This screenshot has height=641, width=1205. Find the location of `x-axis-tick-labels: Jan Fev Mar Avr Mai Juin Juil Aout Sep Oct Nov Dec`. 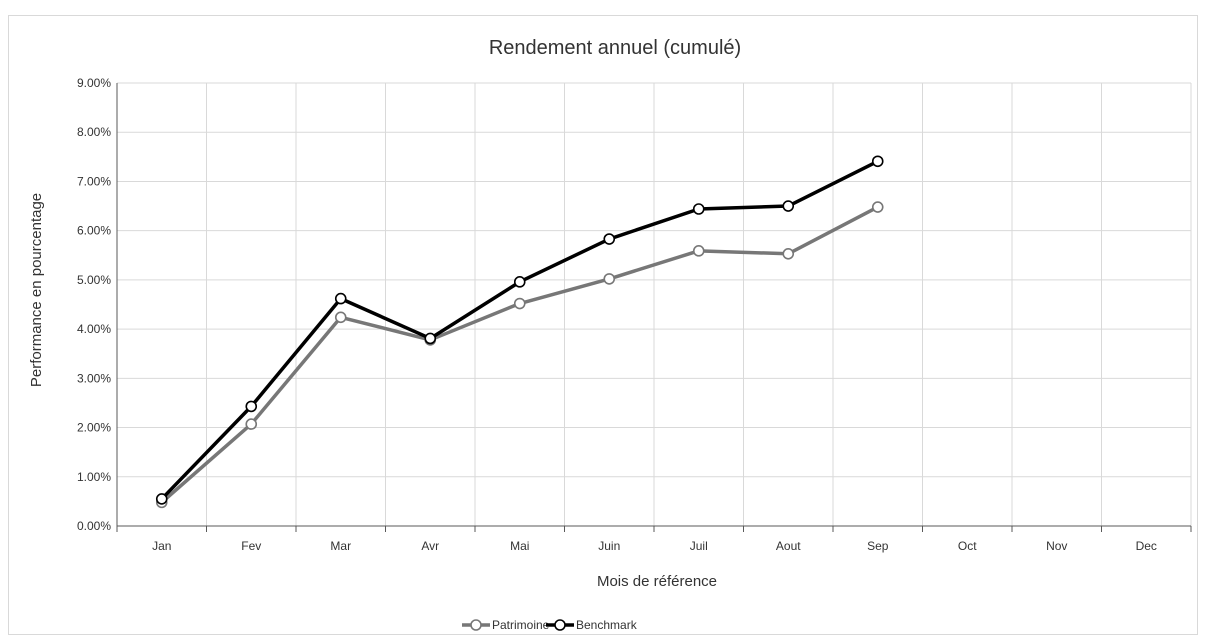

x-axis-tick-labels: Jan Fev Mar Avr Mai Juin Juil Aout Sep Oct Nov Dec is located at coordinates (654, 546).